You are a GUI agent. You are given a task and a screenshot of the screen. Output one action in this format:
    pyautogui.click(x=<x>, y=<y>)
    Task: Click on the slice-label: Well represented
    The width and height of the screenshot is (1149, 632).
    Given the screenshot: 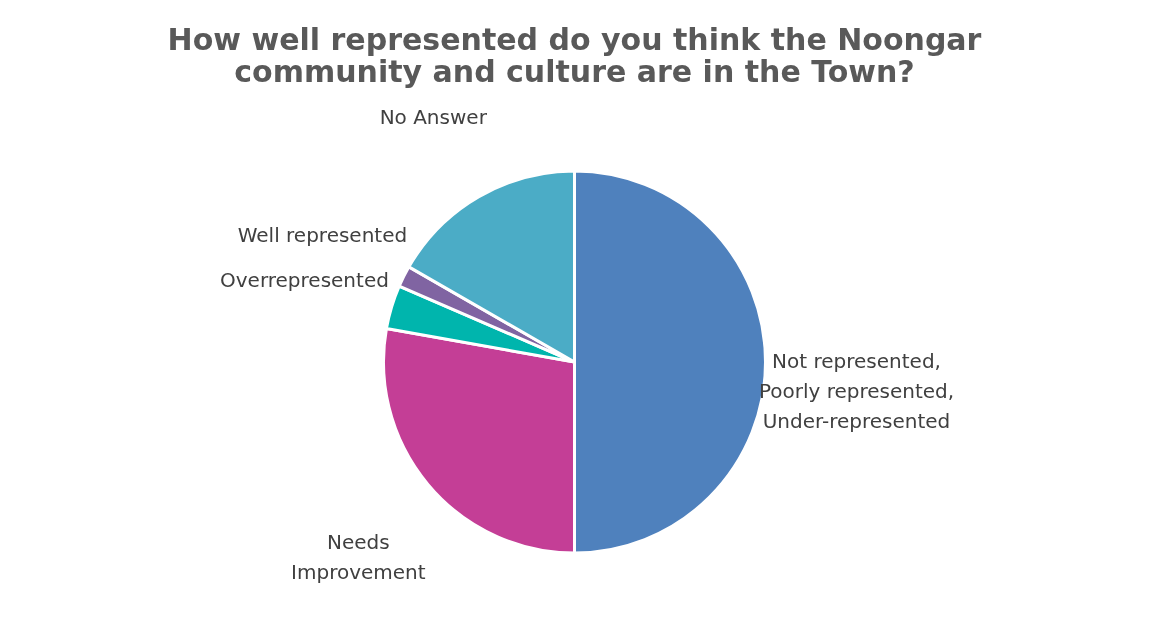 What is the action you would take?
    pyautogui.click(x=322, y=234)
    